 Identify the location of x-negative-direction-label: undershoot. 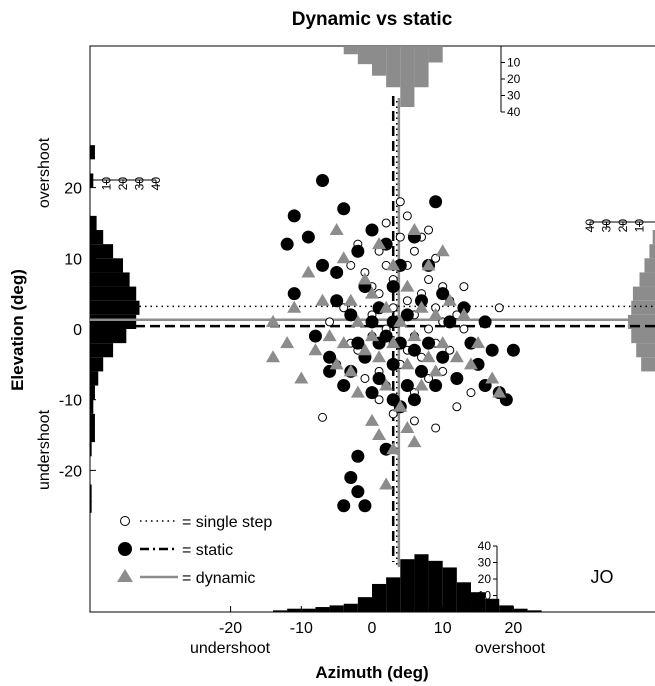
(230, 648).